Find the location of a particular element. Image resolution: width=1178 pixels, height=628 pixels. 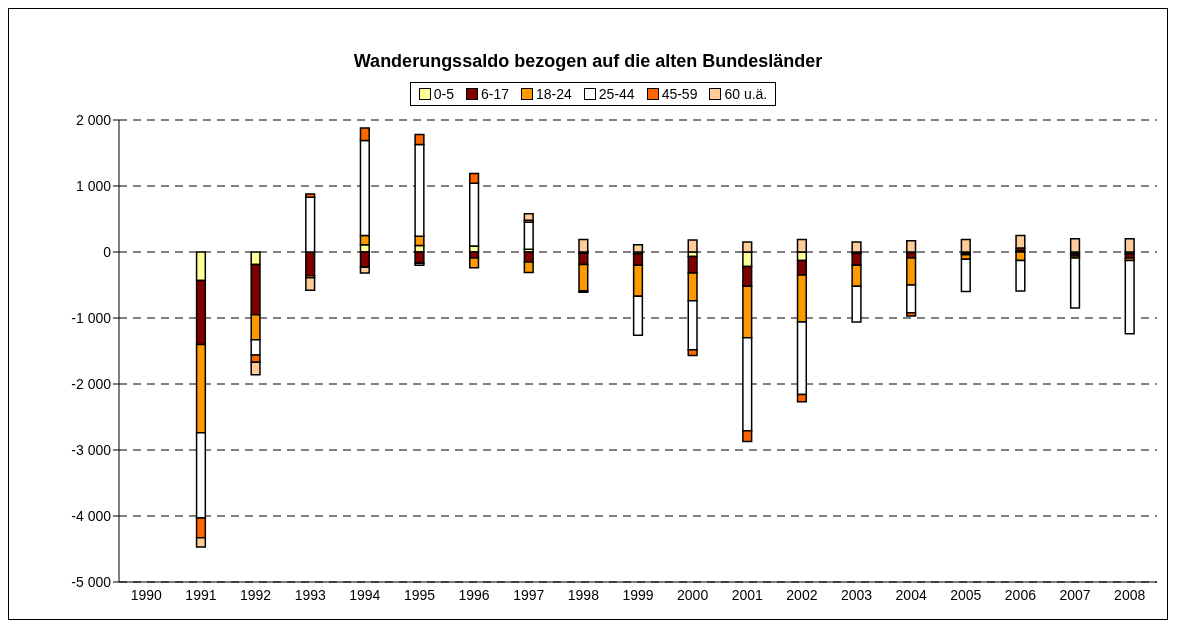

y-tick-label: 1 000 is located at coordinates (93, 185).